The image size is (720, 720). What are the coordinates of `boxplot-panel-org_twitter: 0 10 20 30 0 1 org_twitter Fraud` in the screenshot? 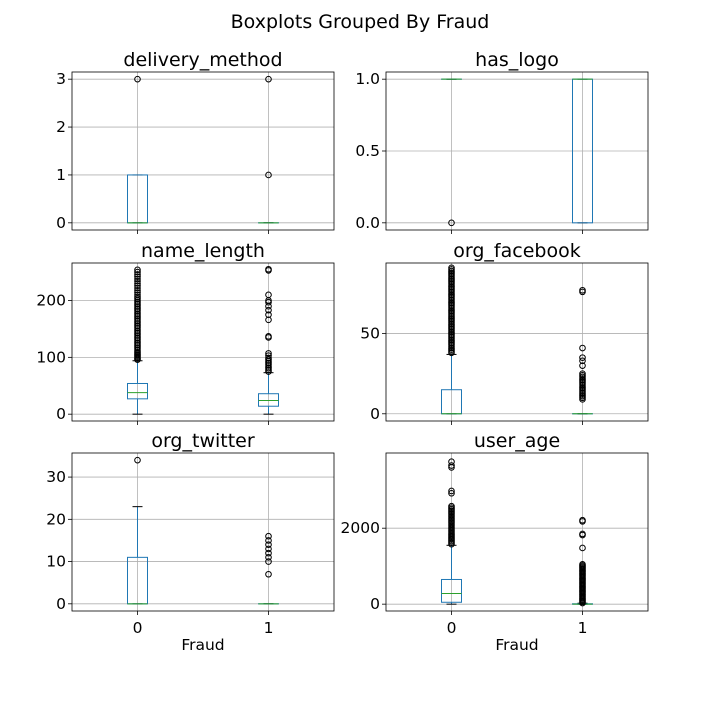 It's located at (190, 542).